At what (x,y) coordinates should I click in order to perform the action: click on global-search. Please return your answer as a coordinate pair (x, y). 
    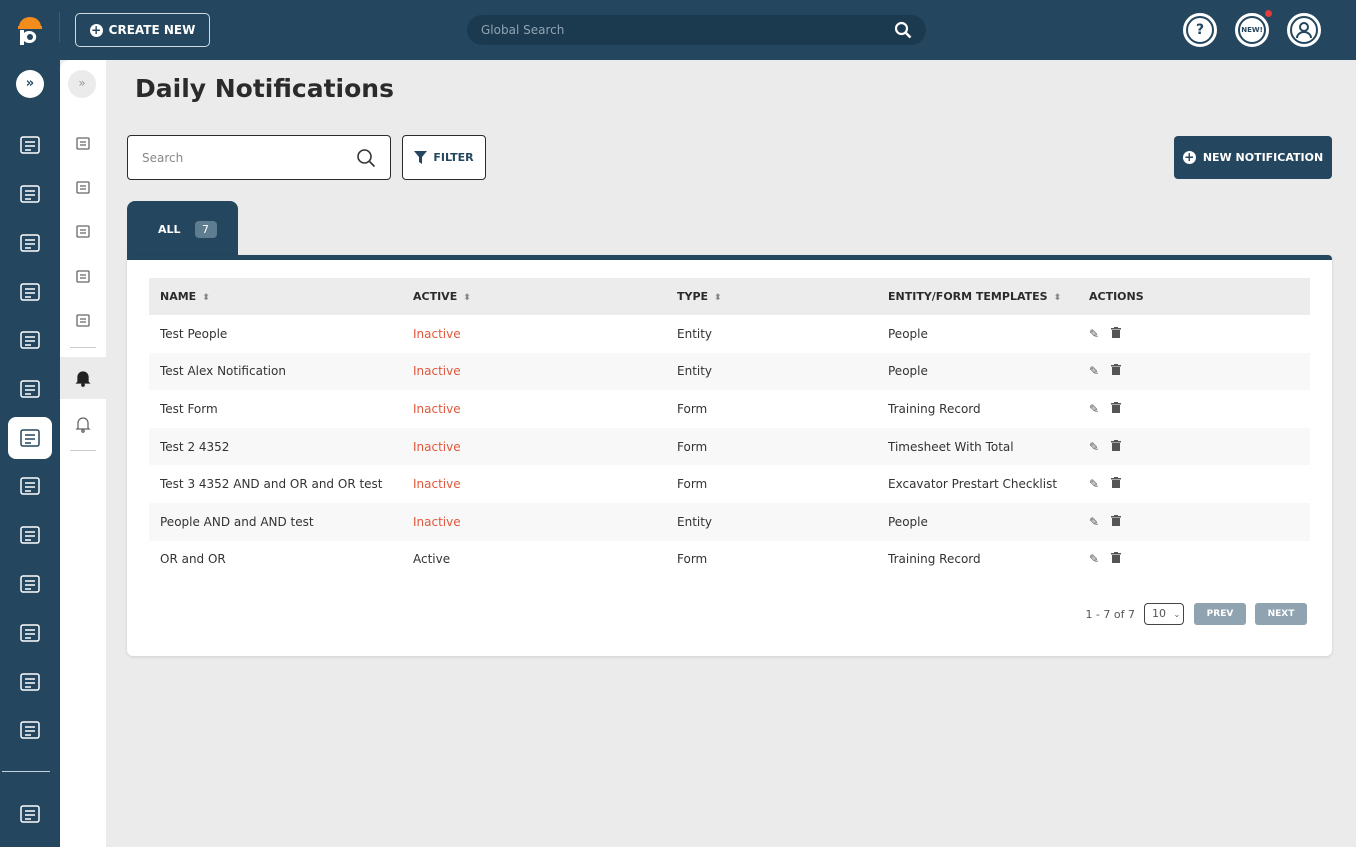
    Looking at the image, I should click on (696, 30).